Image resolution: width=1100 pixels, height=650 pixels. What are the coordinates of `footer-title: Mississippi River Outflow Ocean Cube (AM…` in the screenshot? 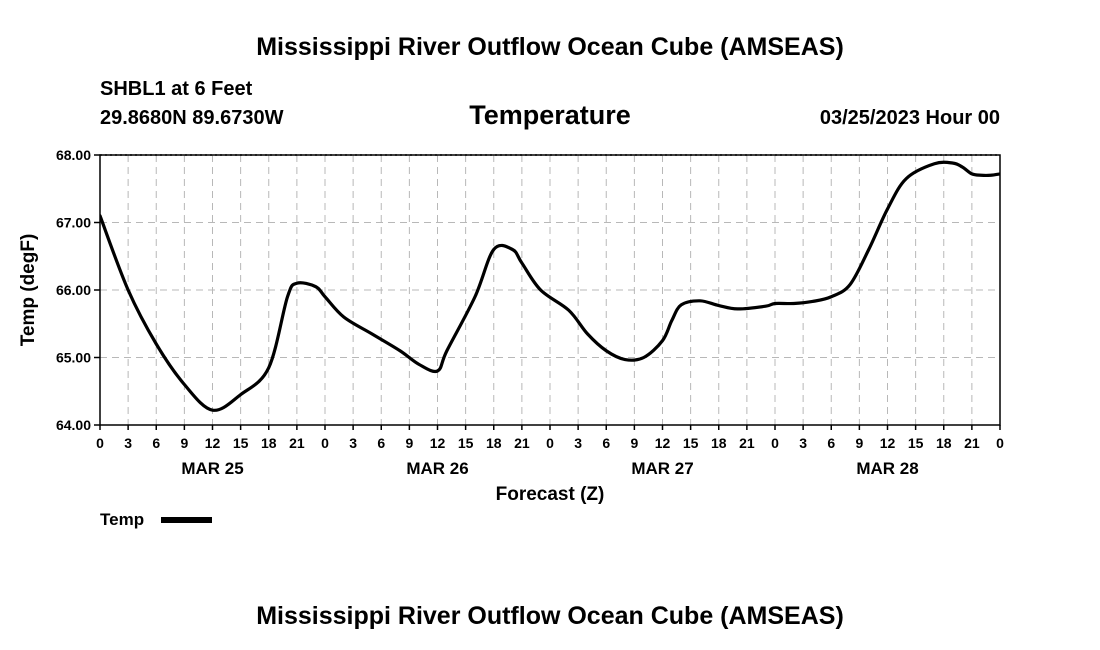 It's located at (550, 616).